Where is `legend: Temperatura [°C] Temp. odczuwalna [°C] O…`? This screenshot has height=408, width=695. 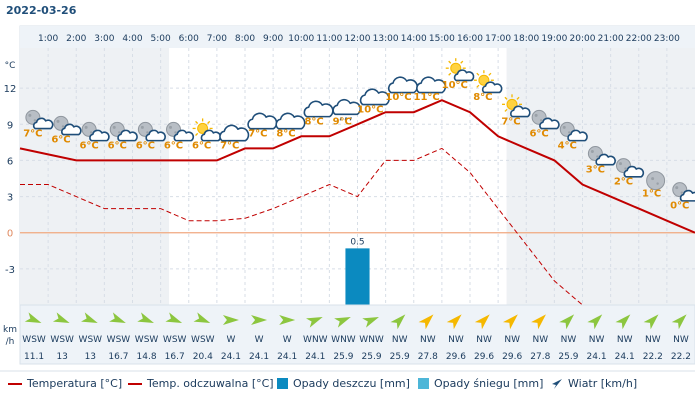 legend: Temperatura [°C] Temp. odczuwalna [°C] O… is located at coordinates (347, 384).